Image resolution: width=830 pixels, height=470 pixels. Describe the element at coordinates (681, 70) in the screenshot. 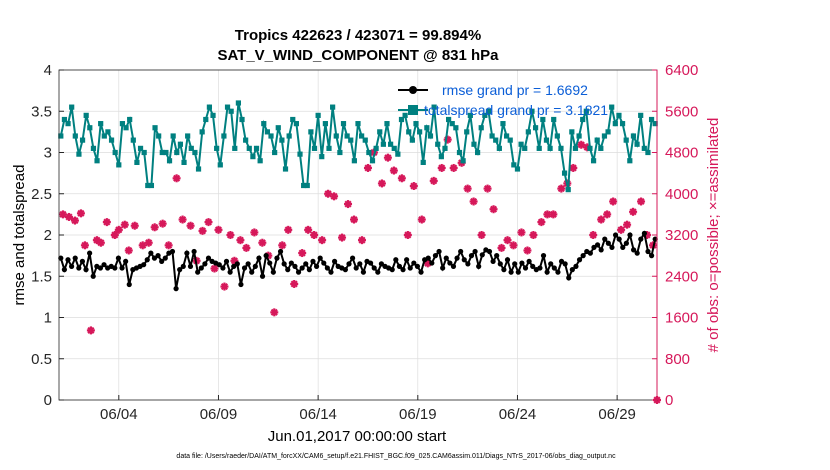

I see `y-right-tick-label: 6400` at that location.